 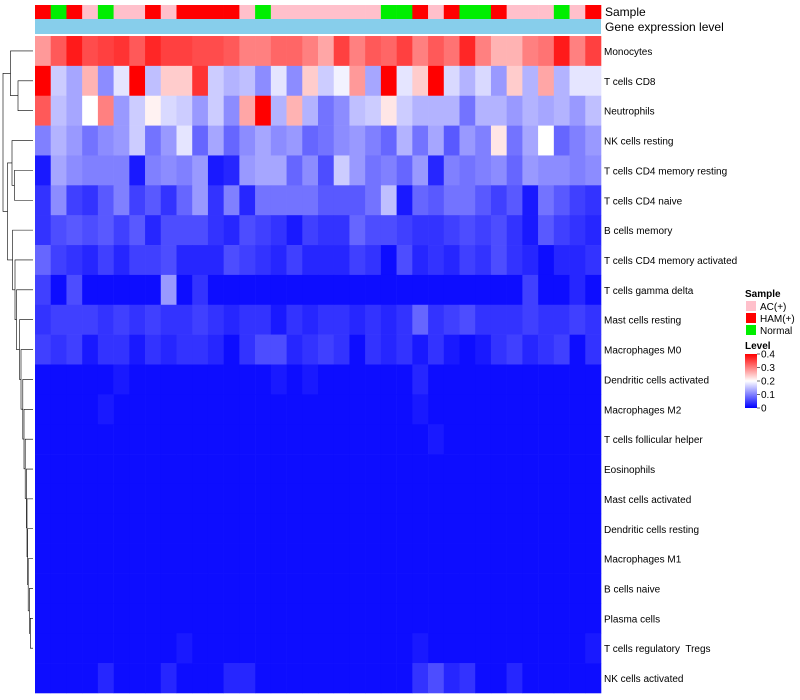 I want to click on row-label: T cells gamma delta, so click(x=649, y=291).